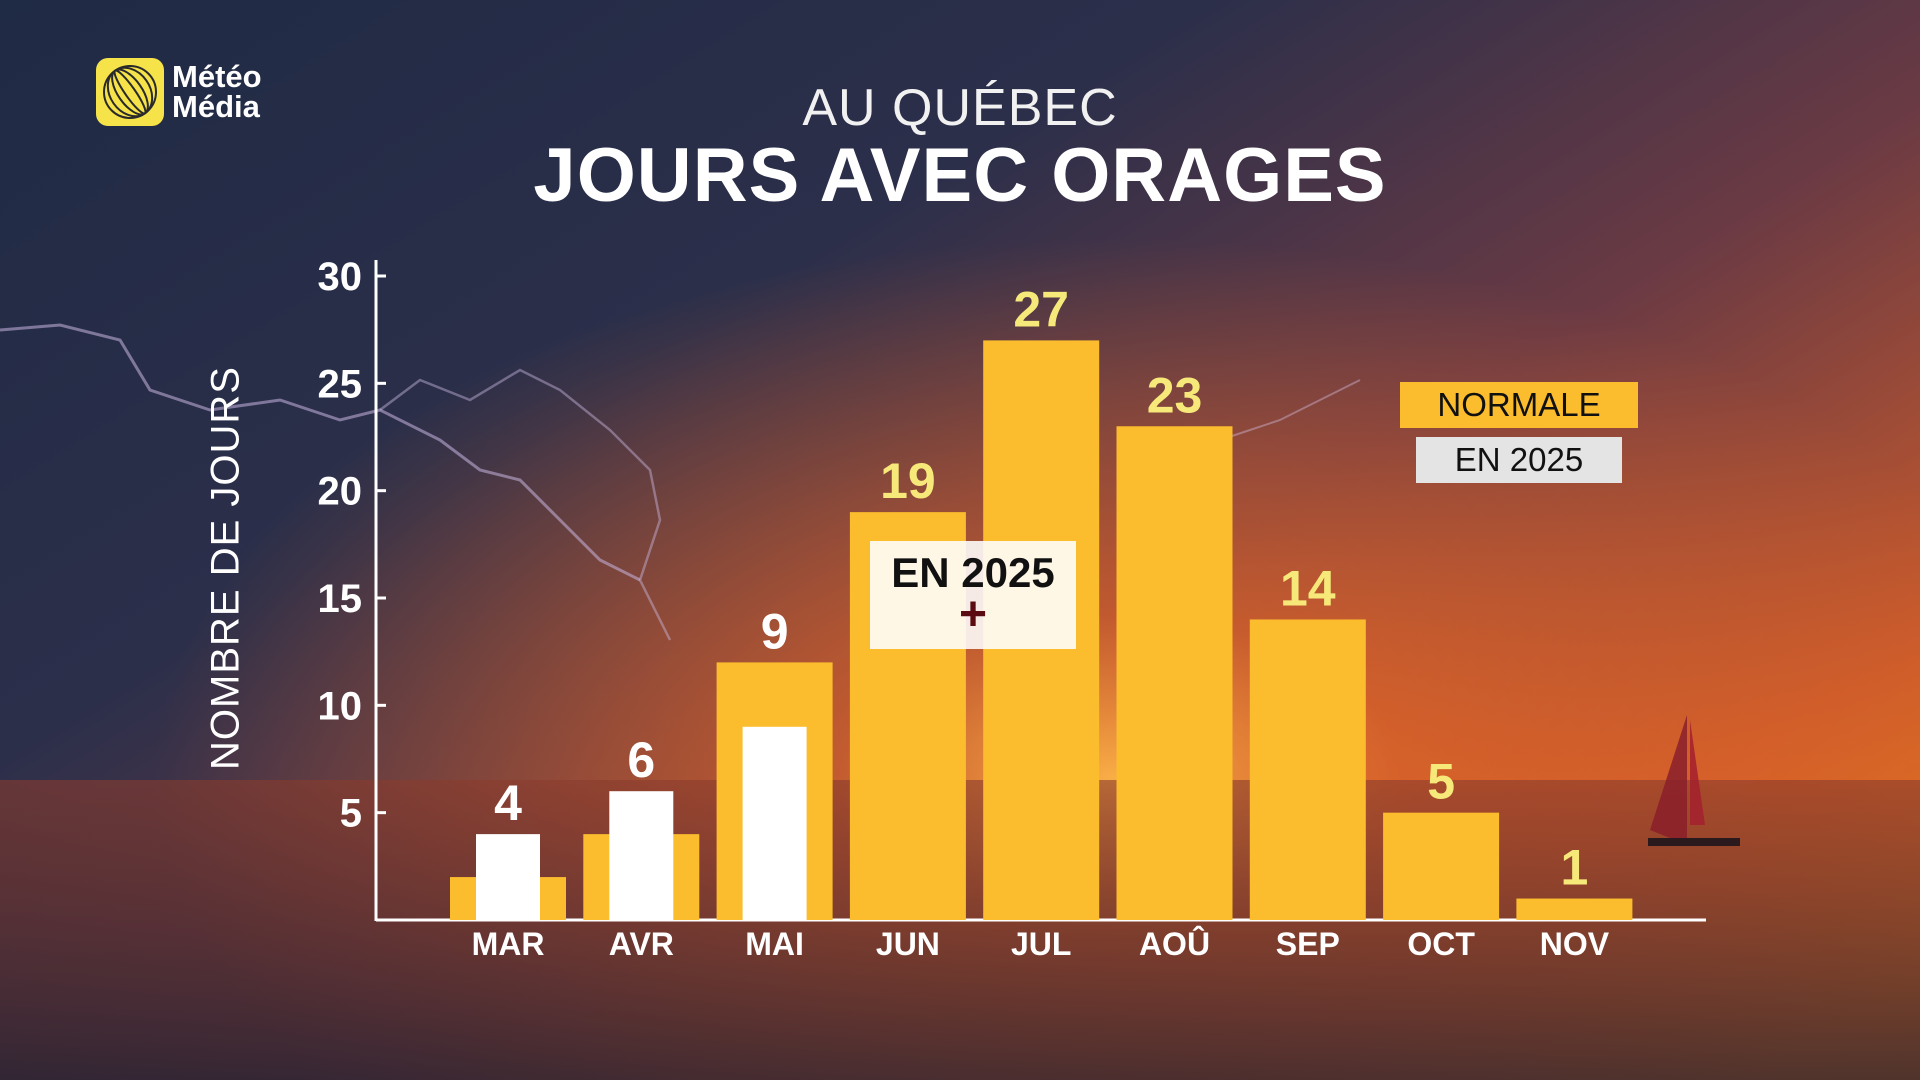 The height and width of the screenshot is (1080, 1920). Describe the element at coordinates (641, 944) in the screenshot. I see `x-tick-label: AVR` at that location.